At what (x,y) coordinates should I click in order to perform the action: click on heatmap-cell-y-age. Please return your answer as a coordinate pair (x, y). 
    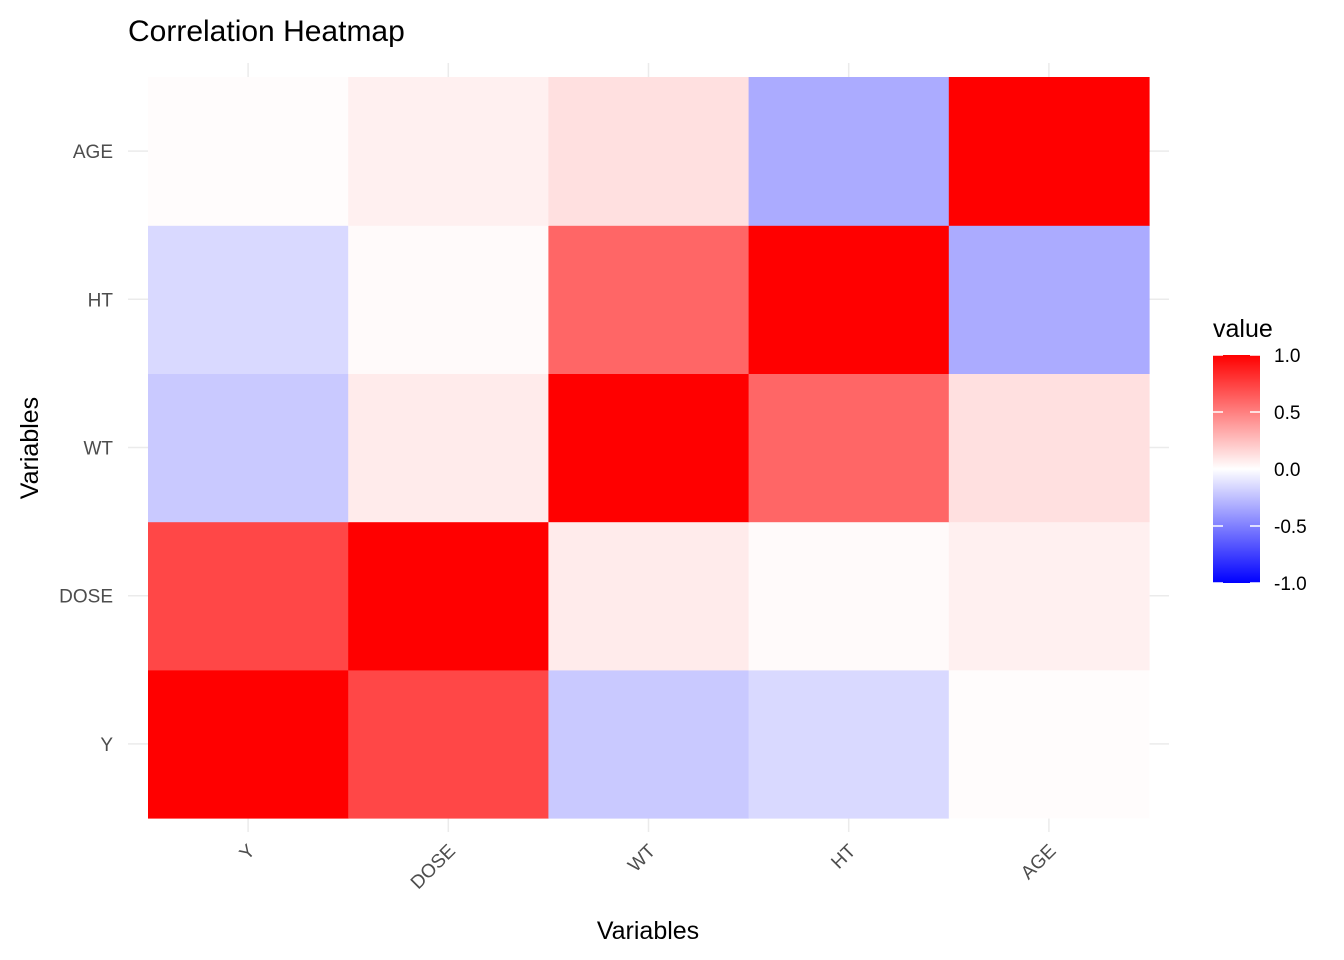
    Looking at the image, I should click on (1049, 744).